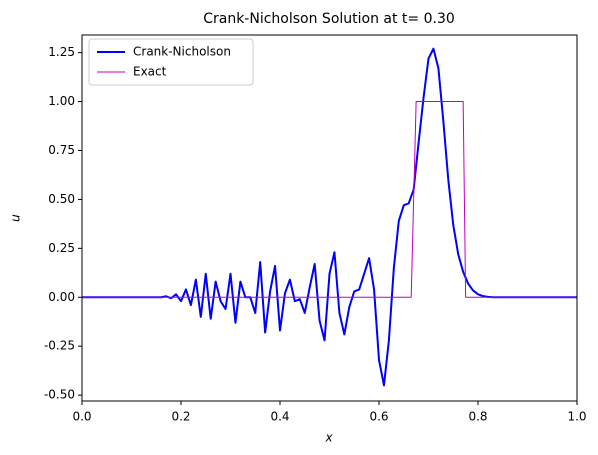  Describe the element at coordinates (171, 62) in the screenshot. I see `legend-box` at that location.